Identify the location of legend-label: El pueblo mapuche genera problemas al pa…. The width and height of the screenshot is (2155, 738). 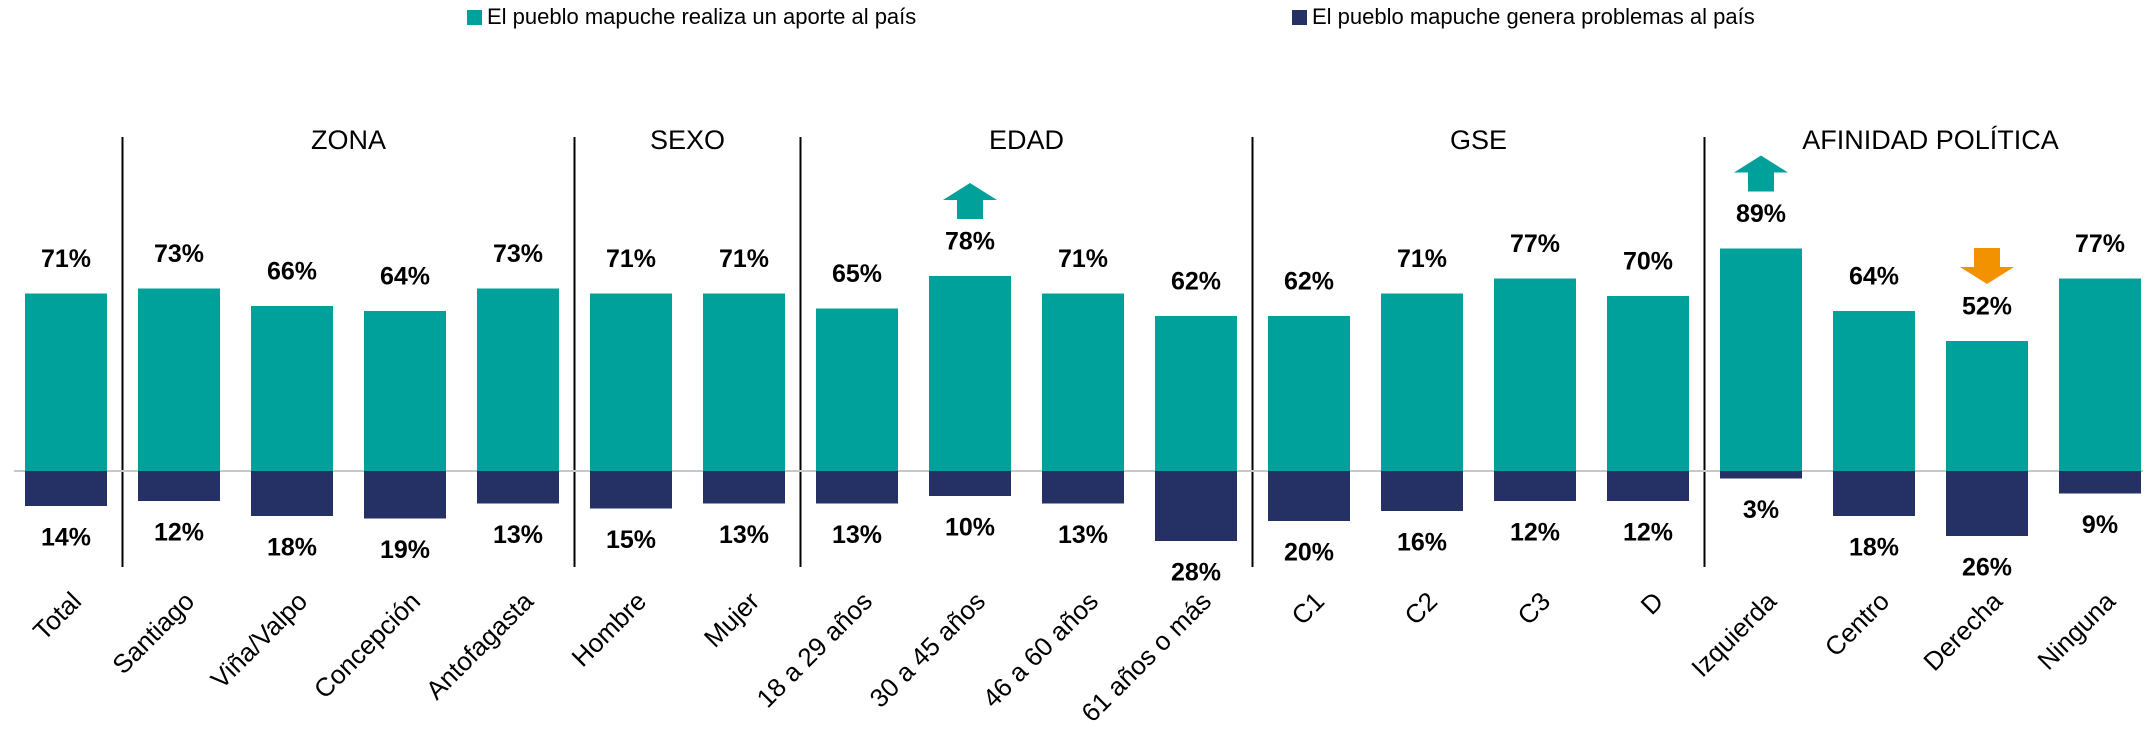
(1533, 16).